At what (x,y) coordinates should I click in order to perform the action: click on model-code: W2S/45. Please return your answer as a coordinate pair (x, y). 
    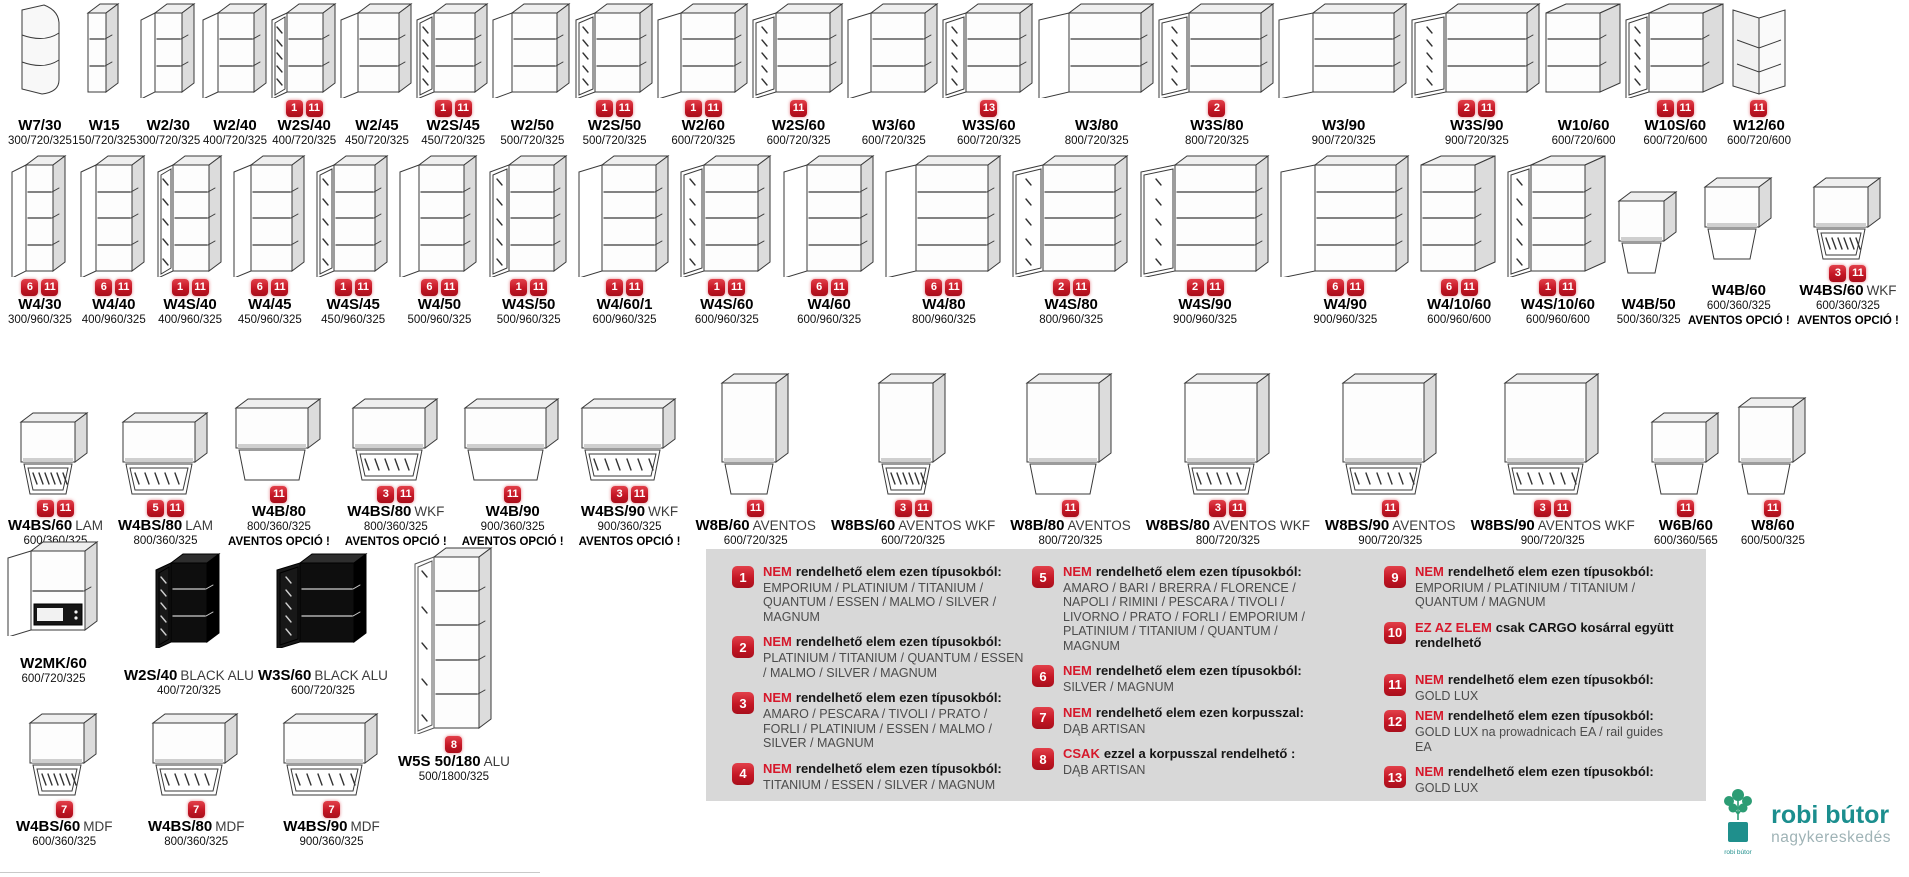
    Looking at the image, I should click on (453, 125).